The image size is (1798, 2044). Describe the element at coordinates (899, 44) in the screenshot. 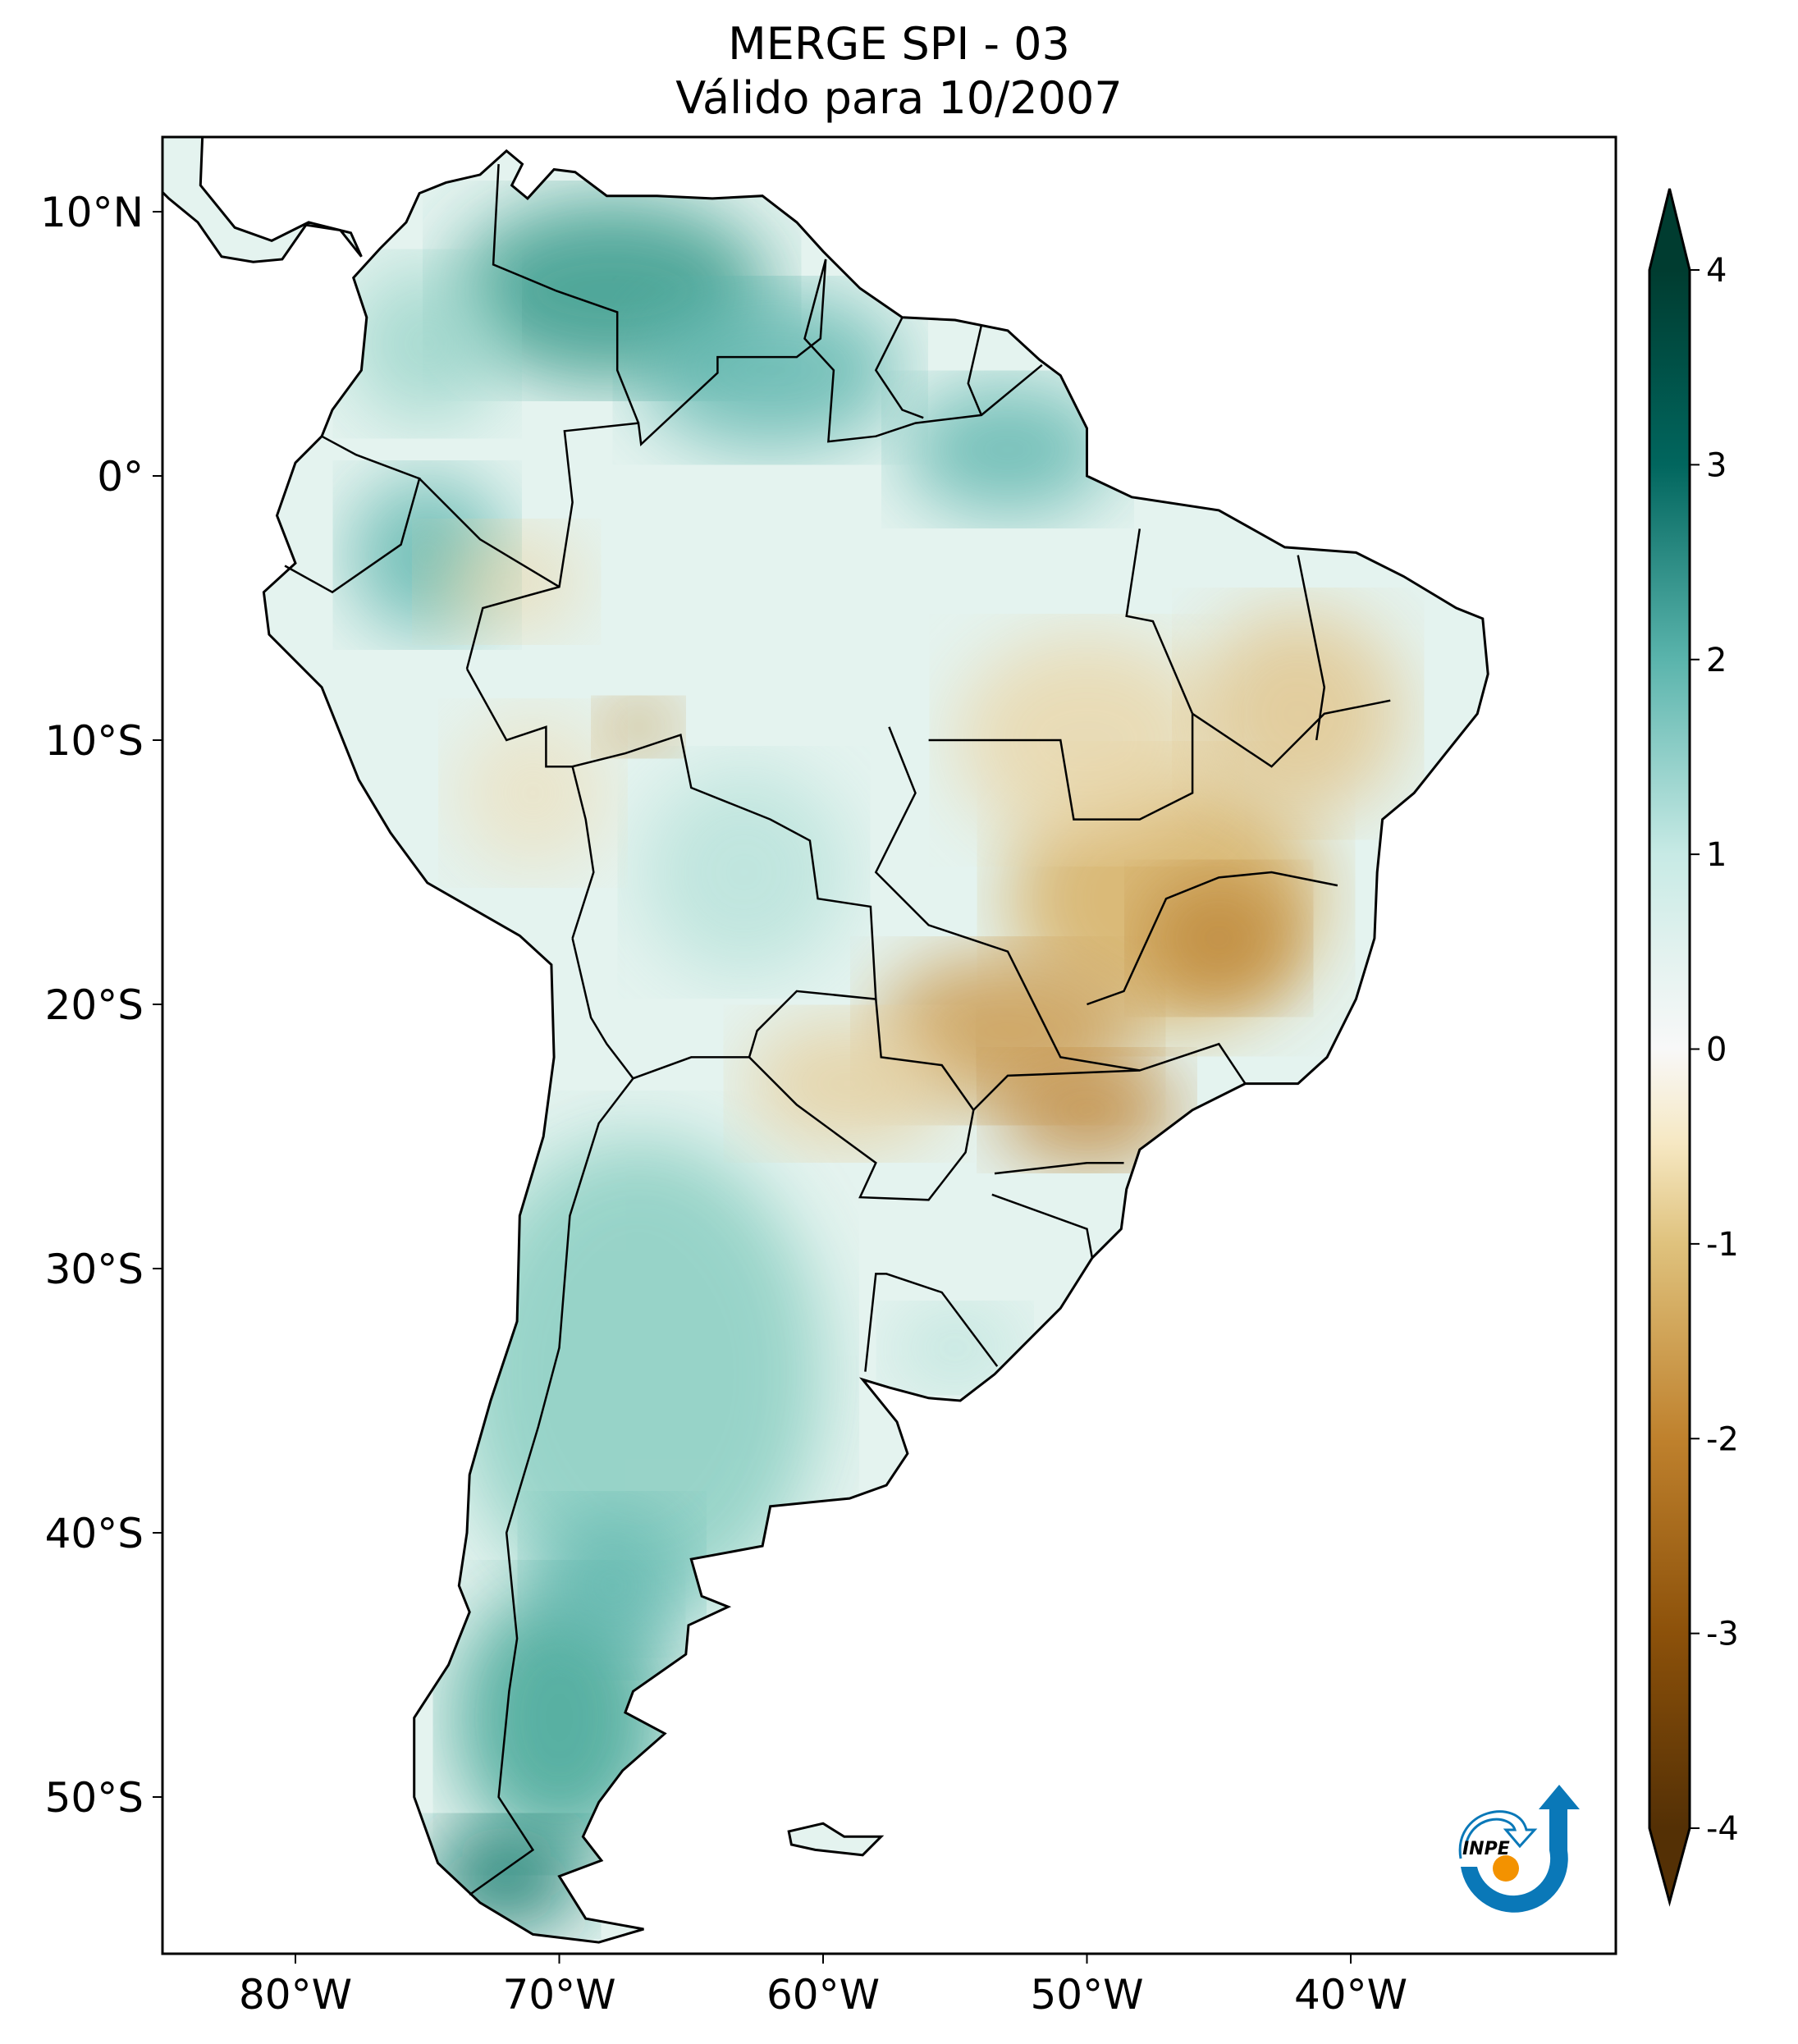

I see `figure-title: MERGE SPI - 03` at that location.